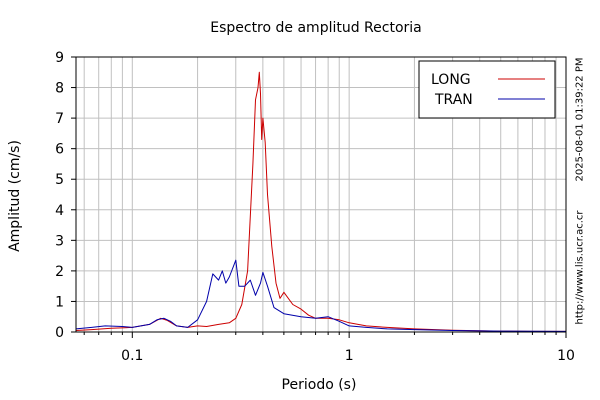 The image size is (600, 400). What do you see at coordinates (451, 80) in the screenshot?
I see `legend-label-long: LONG` at bounding box center [451, 80].